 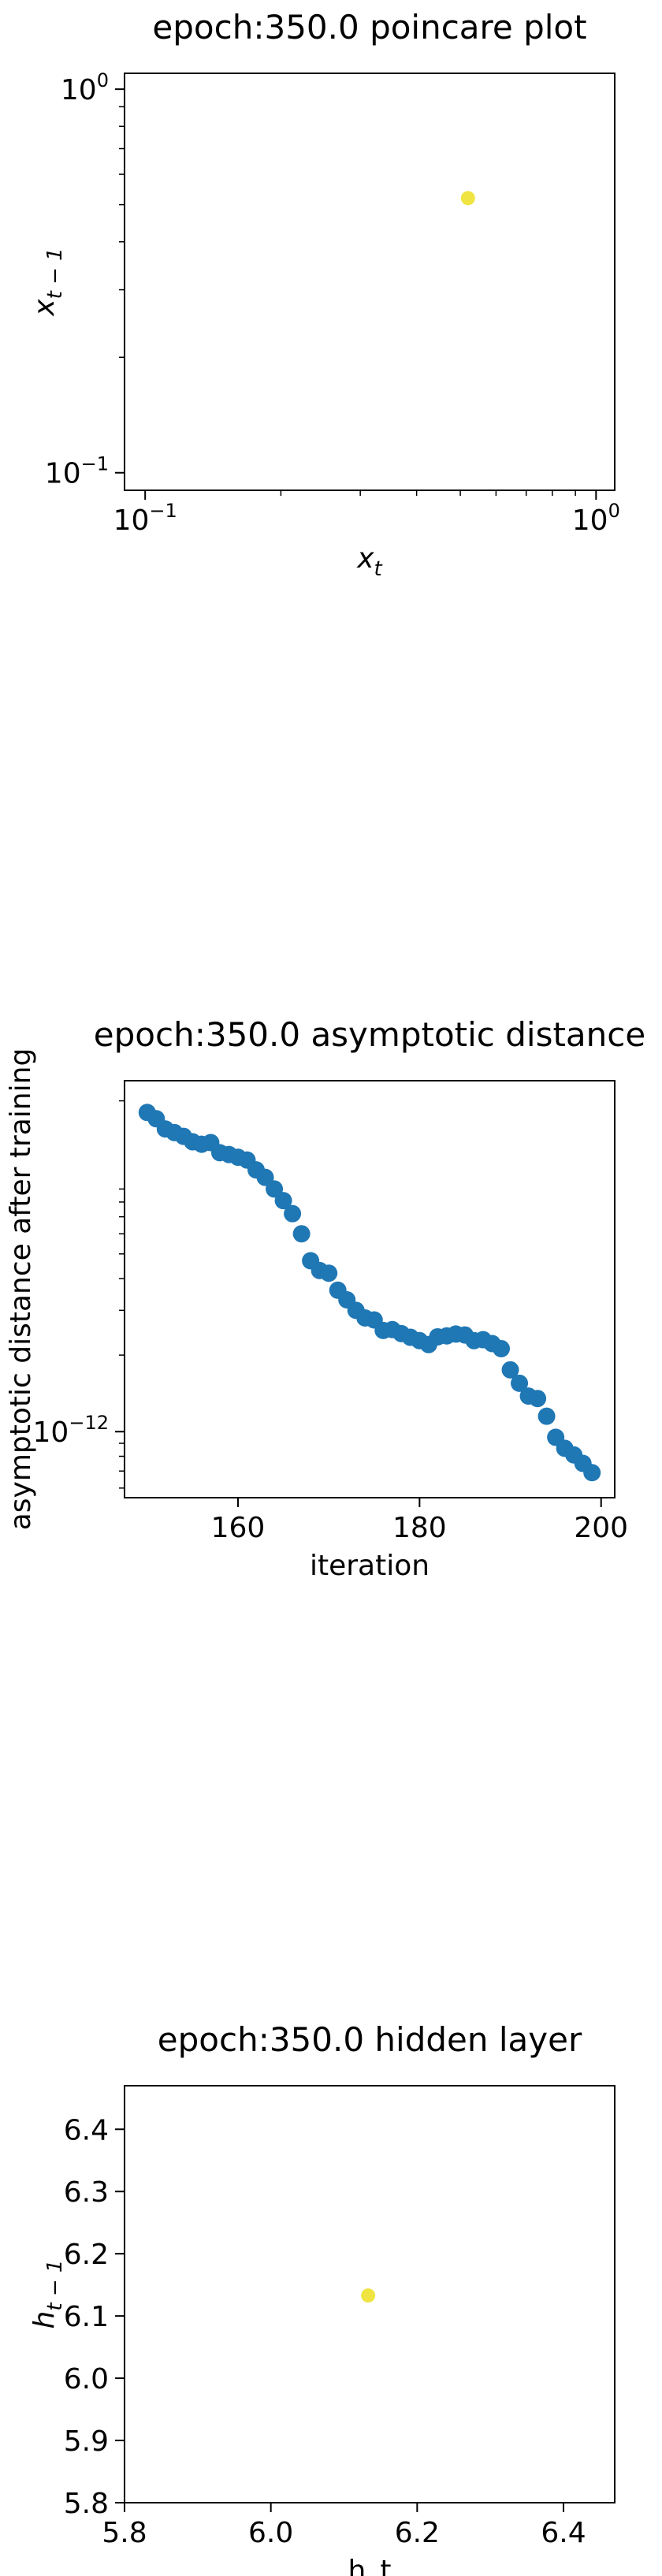 I want to click on y-axis-label-main: x, so click(x=44, y=308).